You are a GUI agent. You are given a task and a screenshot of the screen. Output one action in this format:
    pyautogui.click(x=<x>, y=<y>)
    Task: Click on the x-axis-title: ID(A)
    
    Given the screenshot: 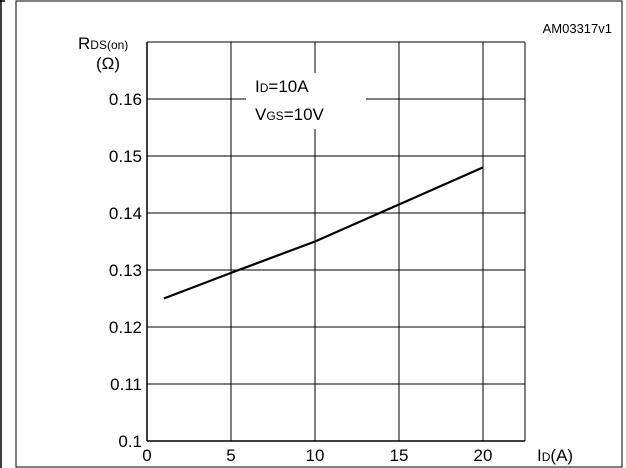 What is the action you would take?
    pyautogui.click(x=555, y=455)
    